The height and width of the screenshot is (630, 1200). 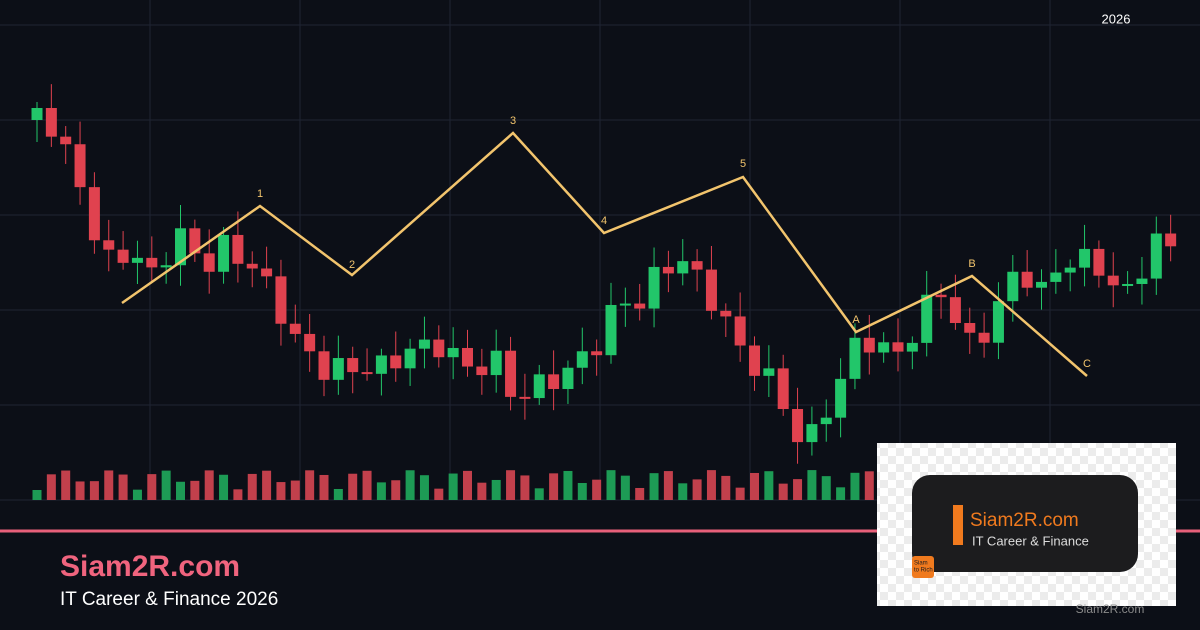 What do you see at coordinates (604, 221) in the screenshot?
I see `wave-label: 4` at bounding box center [604, 221].